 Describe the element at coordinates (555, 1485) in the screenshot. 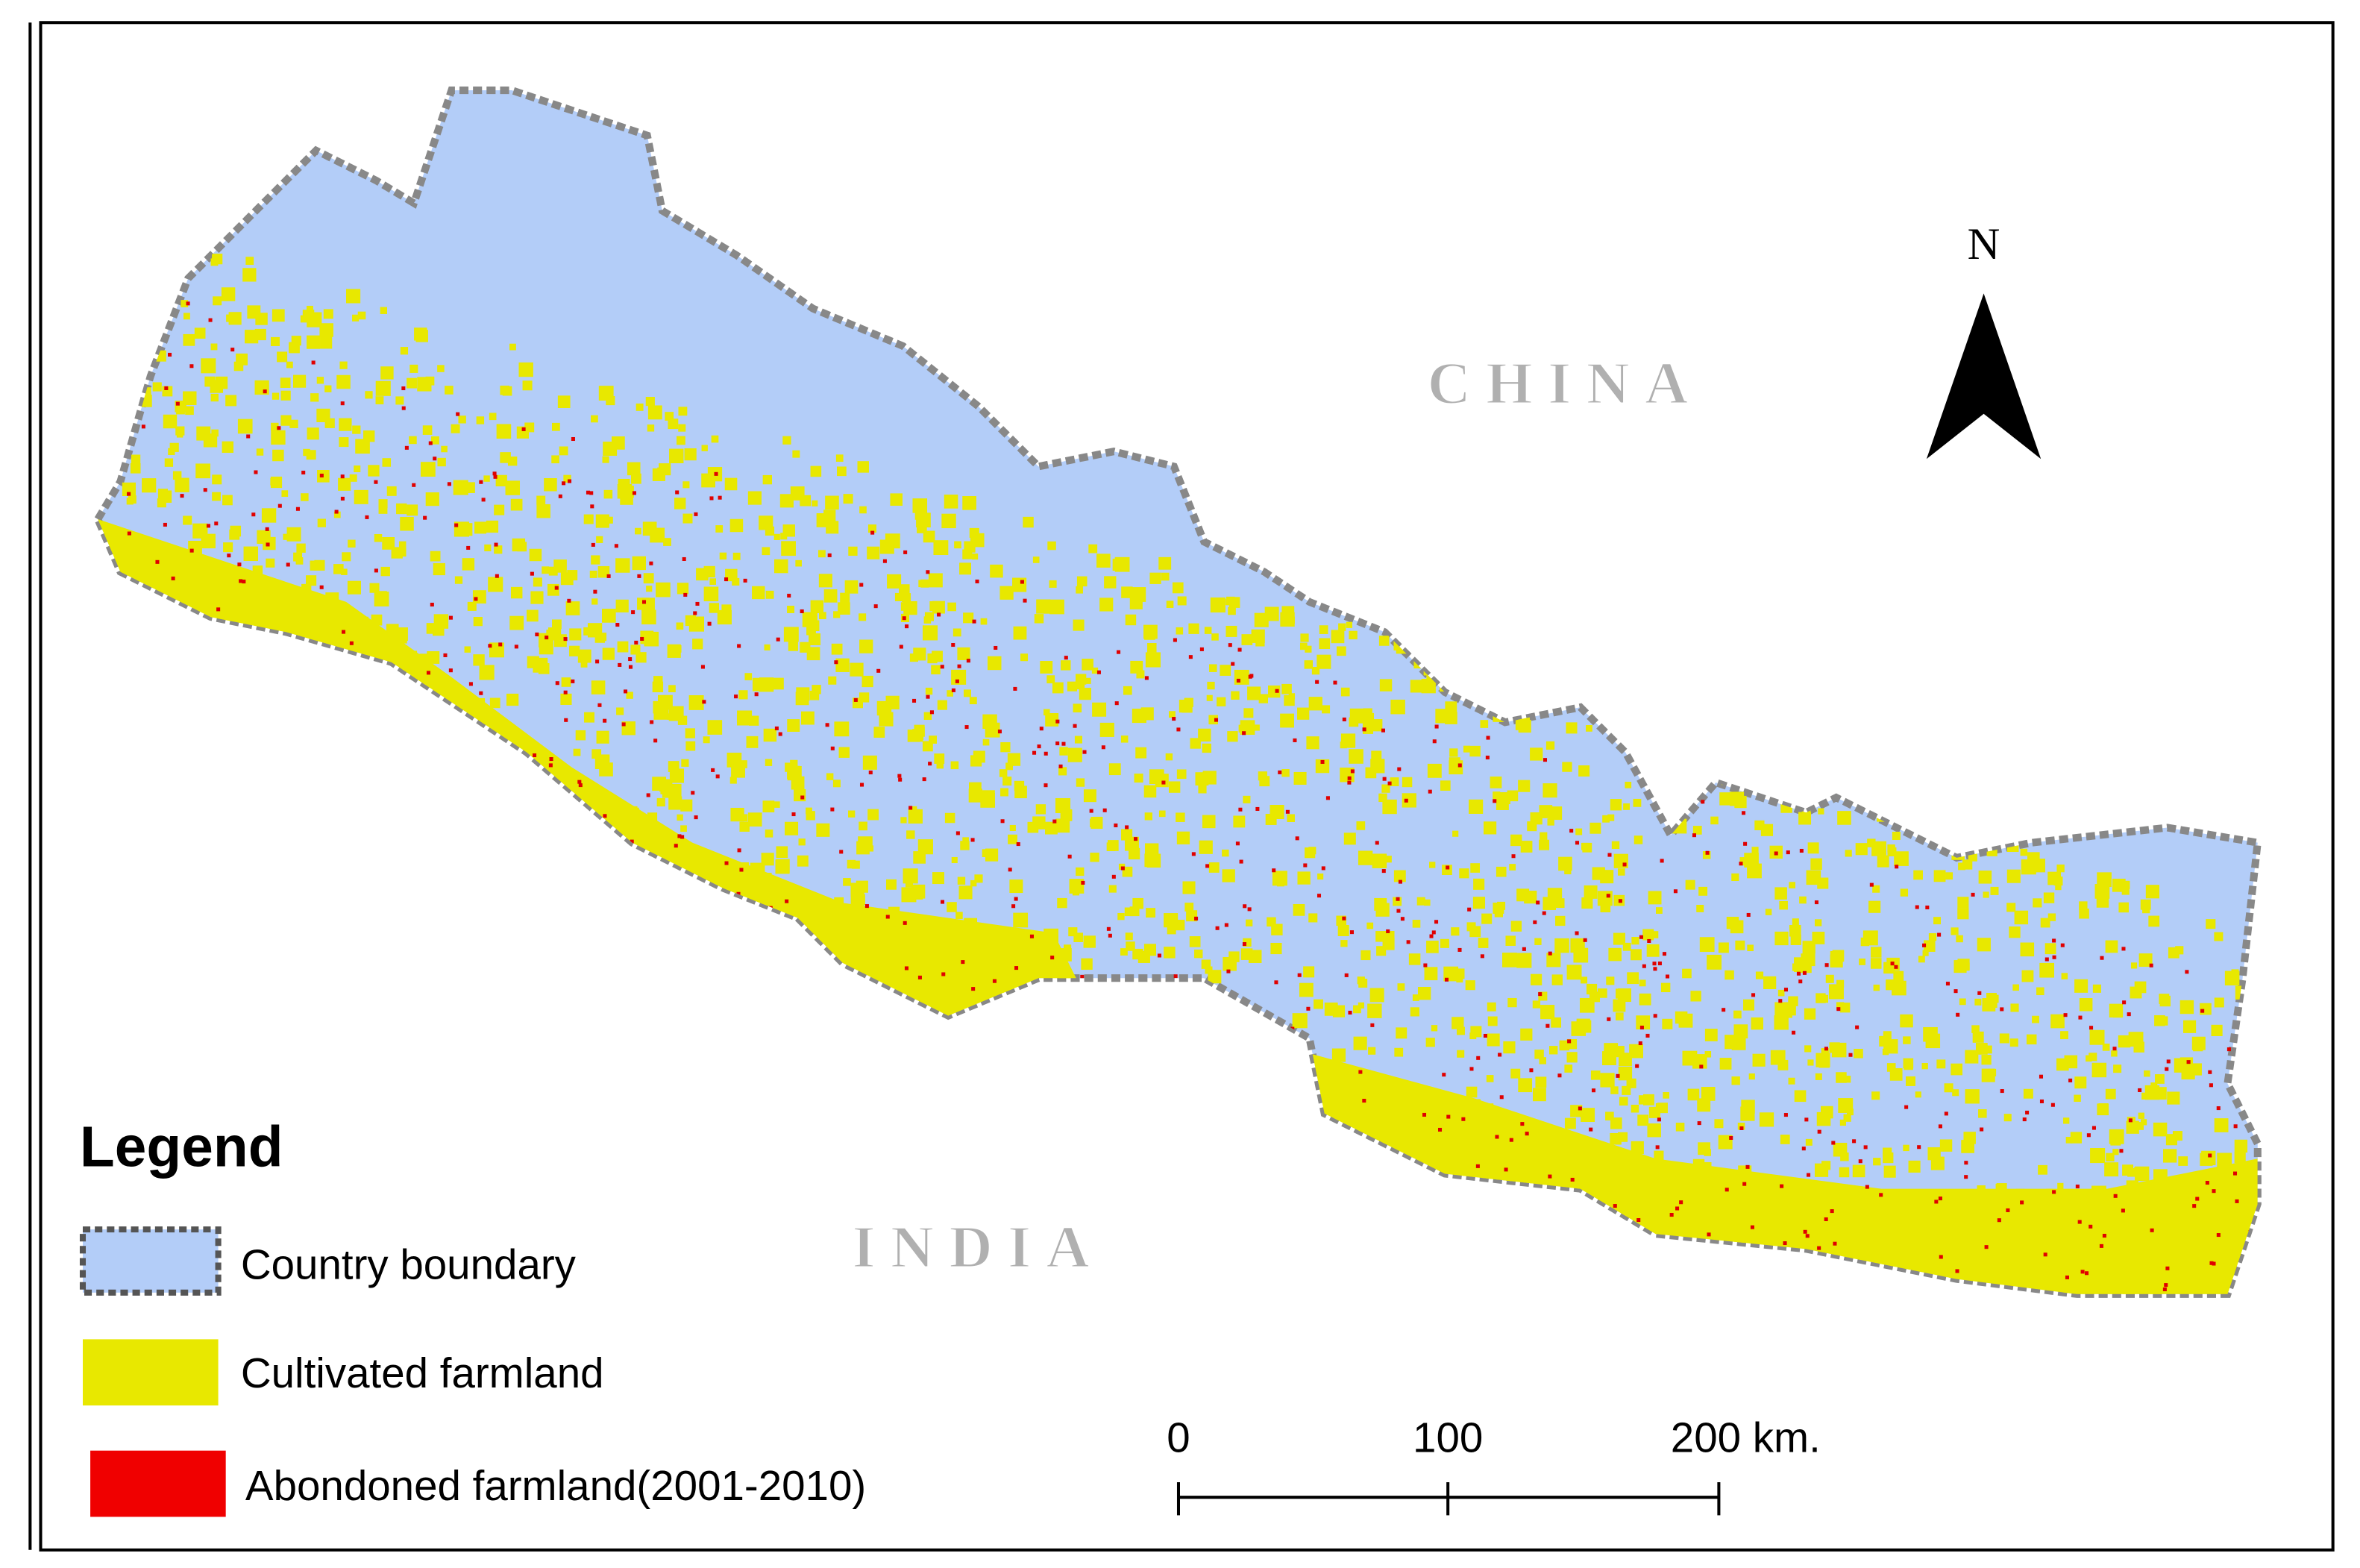

I see `legend-label: Abondoned farmland(2001-2010)` at that location.